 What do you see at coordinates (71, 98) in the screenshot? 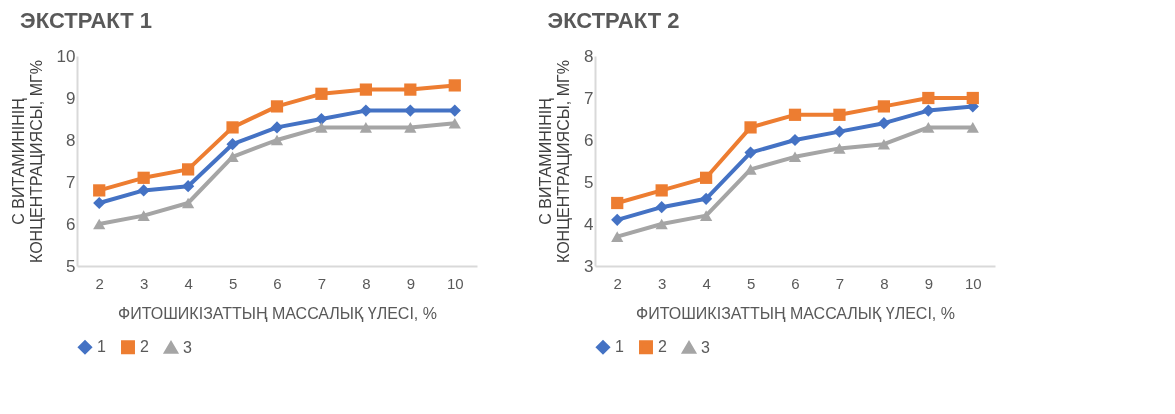
I see `y-tick-label: 9` at bounding box center [71, 98].